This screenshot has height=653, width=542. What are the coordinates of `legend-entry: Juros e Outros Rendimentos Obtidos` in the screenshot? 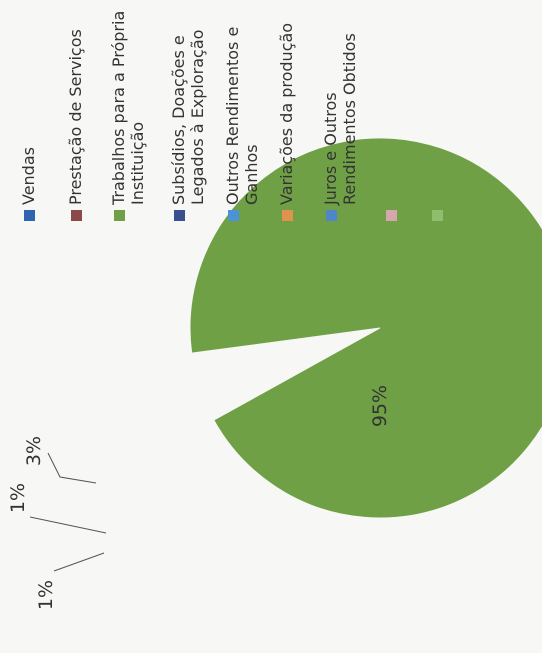 It's located at (340, 127).